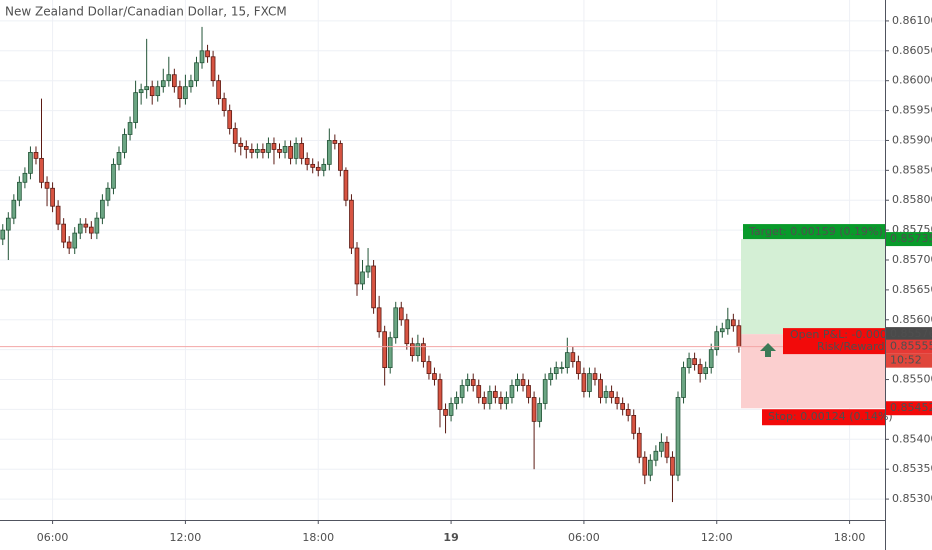 The height and width of the screenshot is (550, 932). Describe the element at coordinates (830, 416) in the screenshot. I see `stop-label: Stop: 0.00124 (0.14%)` at that location.